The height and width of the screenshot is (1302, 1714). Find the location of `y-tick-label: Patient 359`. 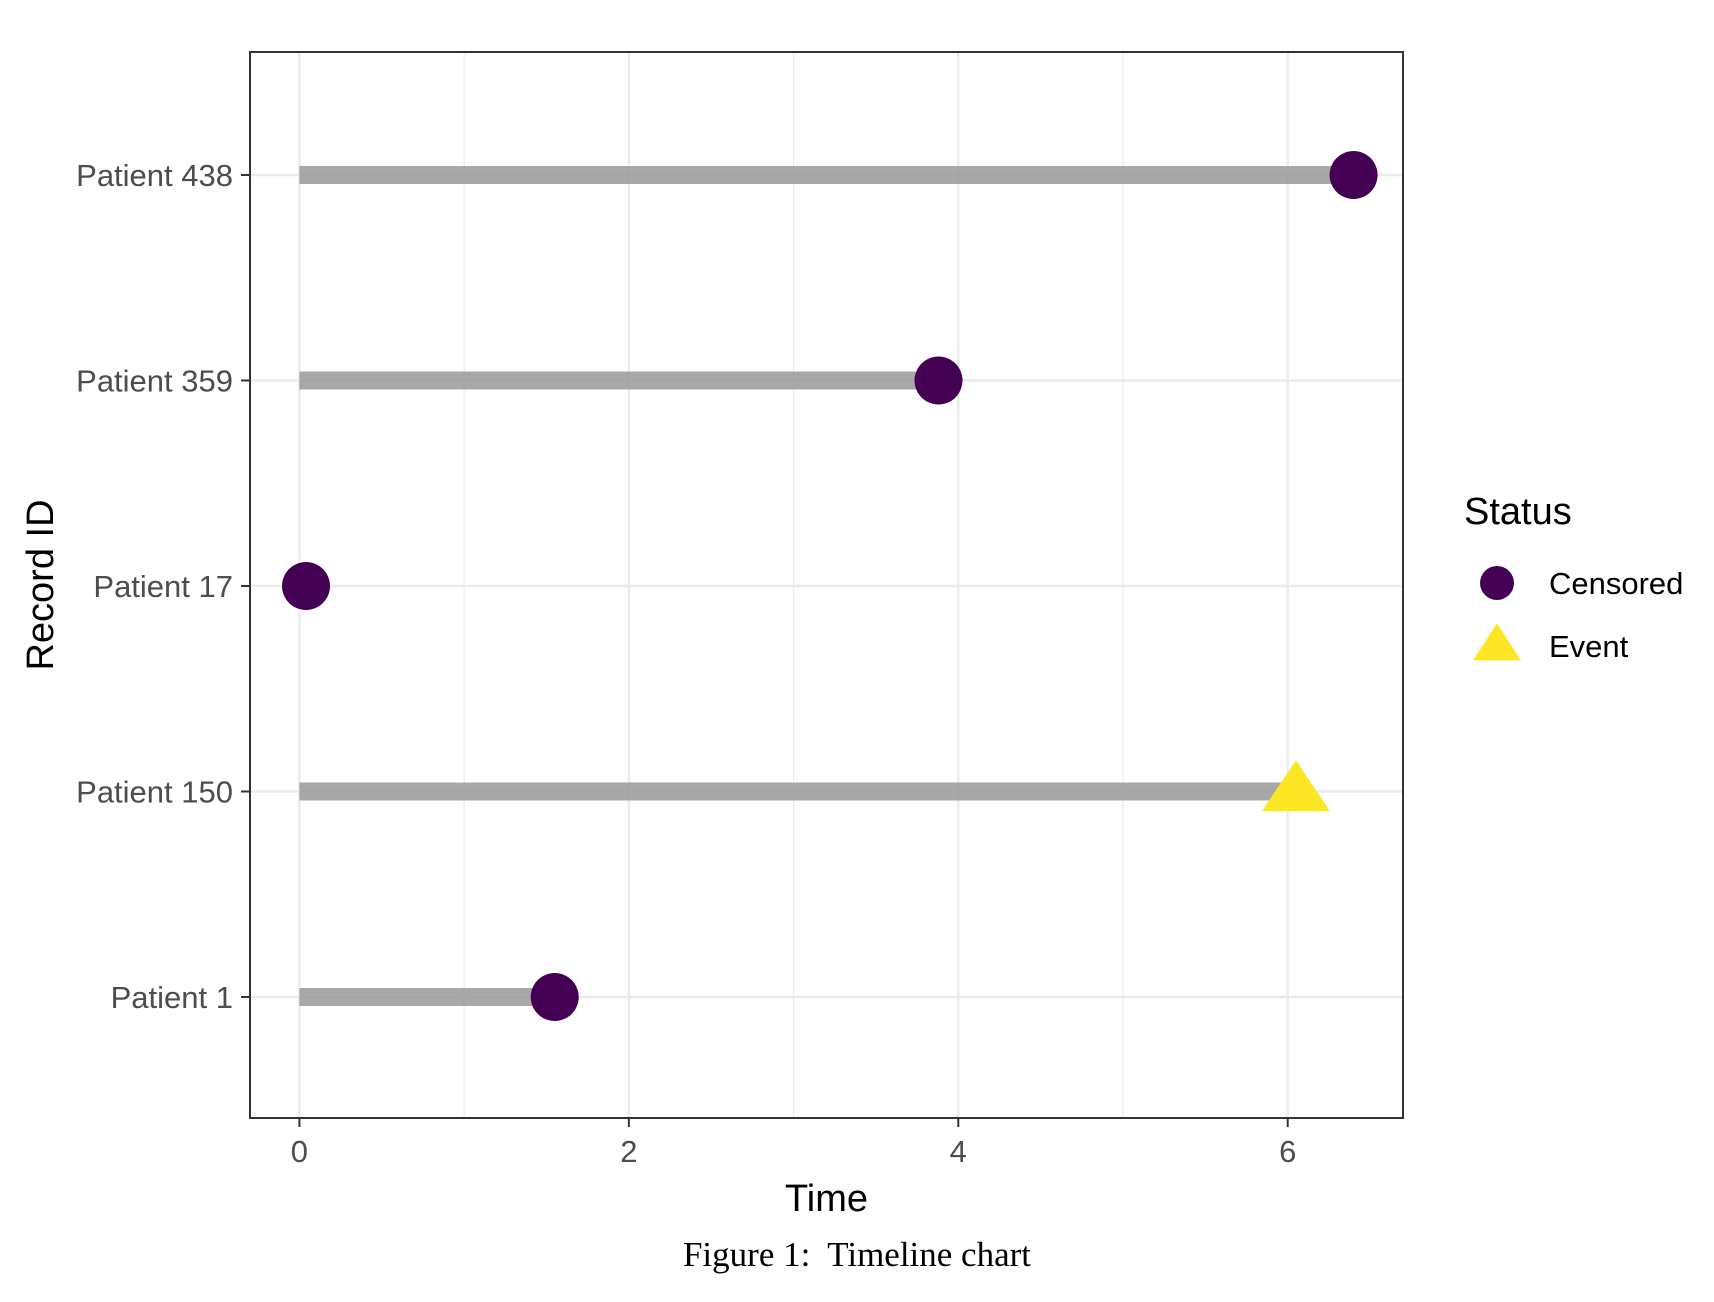

y-tick-label: Patient 359 is located at coordinates (154, 381).